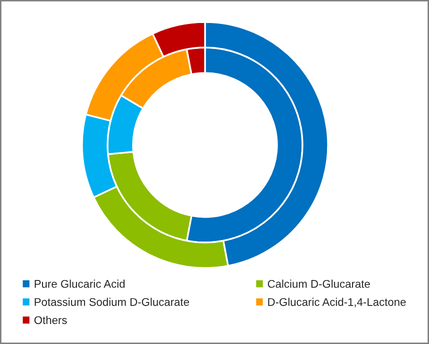  What do you see at coordinates (112, 302) in the screenshot?
I see `legend-label: Potassium Sodium D-Glucarate` at bounding box center [112, 302].